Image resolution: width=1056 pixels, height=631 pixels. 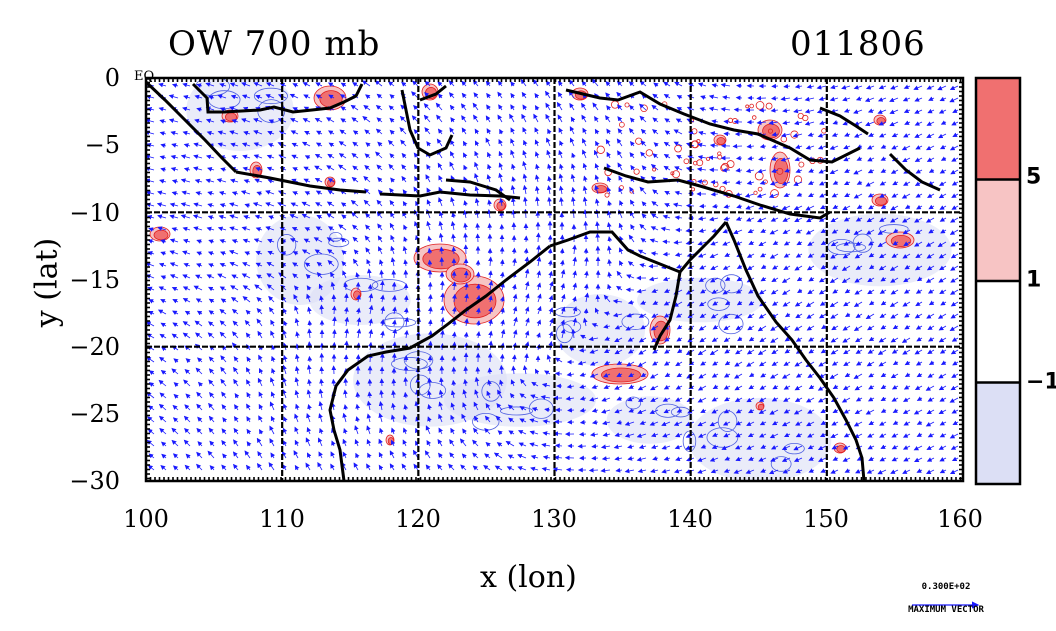 What do you see at coordinates (858, 44) in the screenshot?
I see `plot-date: 011806` at bounding box center [858, 44].